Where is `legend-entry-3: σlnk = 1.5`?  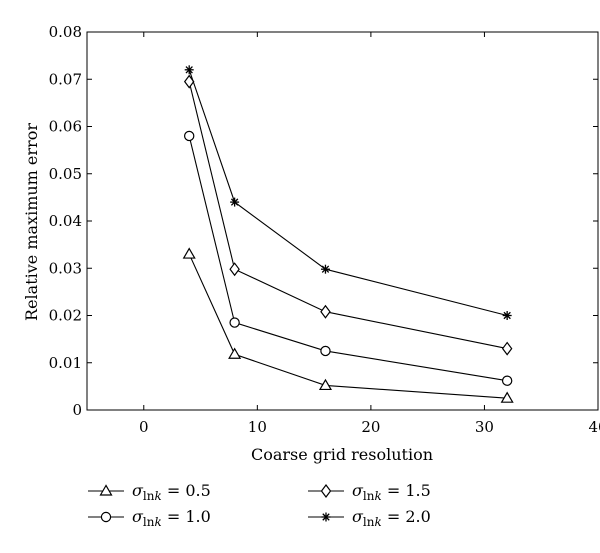
legend-entry-3: σlnk = 1.5 is located at coordinates (369, 492).